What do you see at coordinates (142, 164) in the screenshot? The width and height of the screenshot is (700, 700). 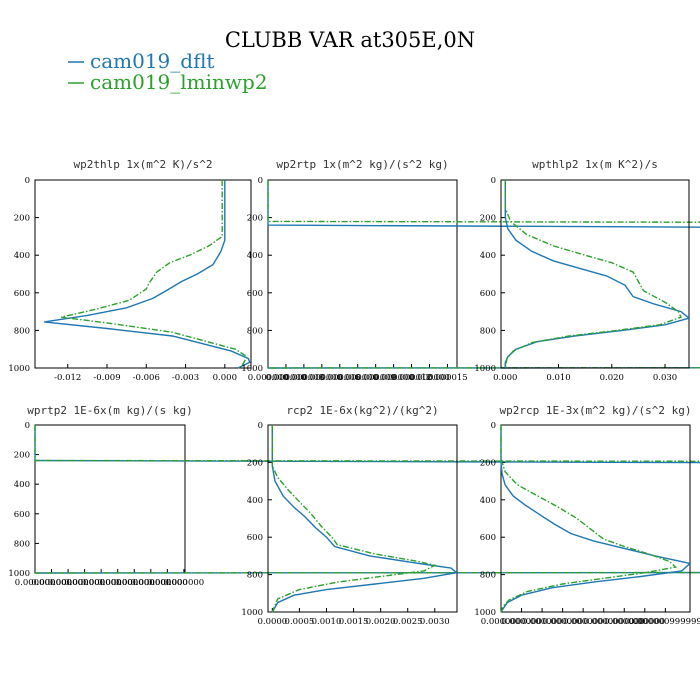 I see `panel-title: wp2thlp 1x(m^2 K)/s^2` at bounding box center [142, 164].